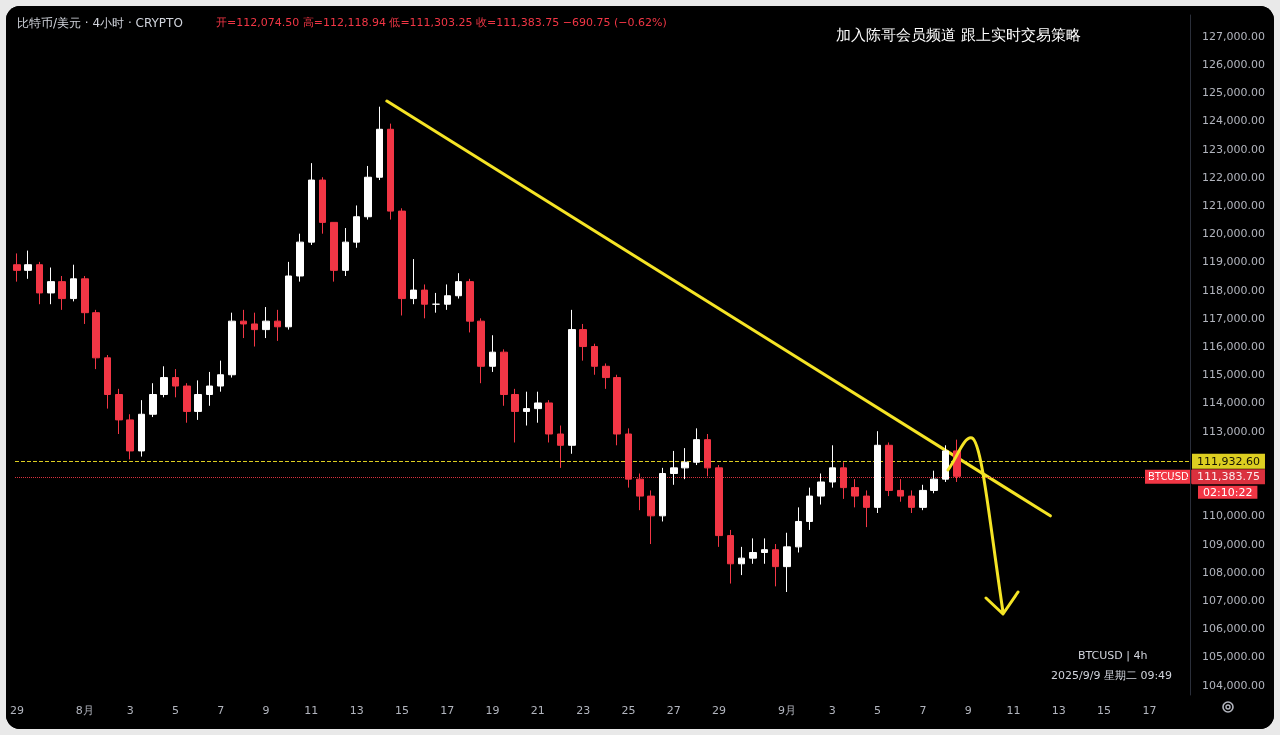  I want to click on y-tick-label: 118,000.00, so click(1233, 290).